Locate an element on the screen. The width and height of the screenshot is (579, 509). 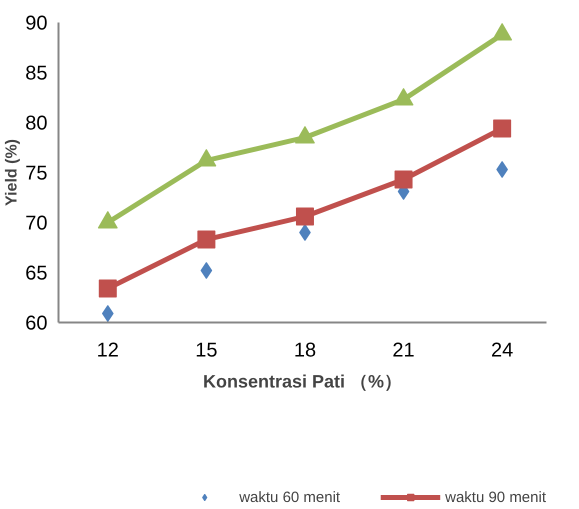
legend-label: waktu 60 menit is located at coordinates (289, 497).